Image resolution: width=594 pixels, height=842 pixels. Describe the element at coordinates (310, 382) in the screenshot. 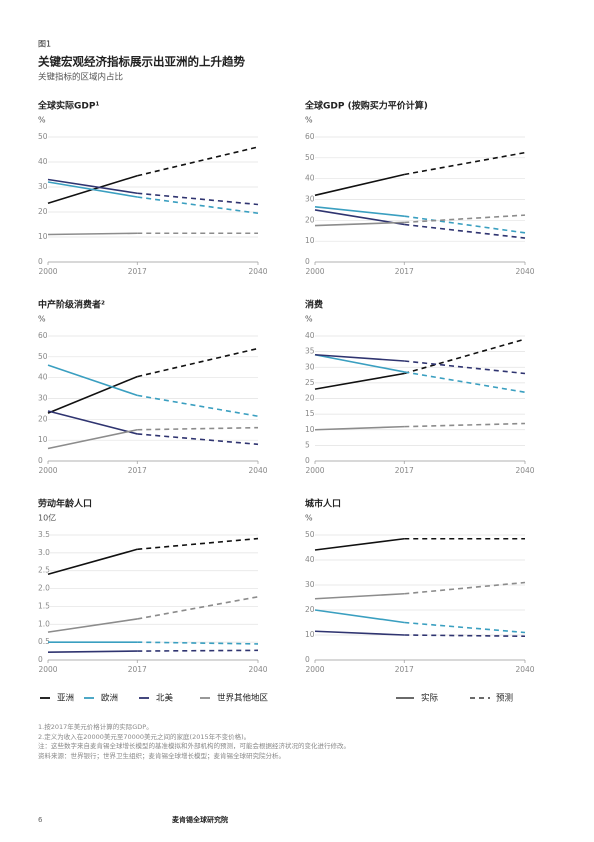

I see `y-tick-label: 25` at that location.